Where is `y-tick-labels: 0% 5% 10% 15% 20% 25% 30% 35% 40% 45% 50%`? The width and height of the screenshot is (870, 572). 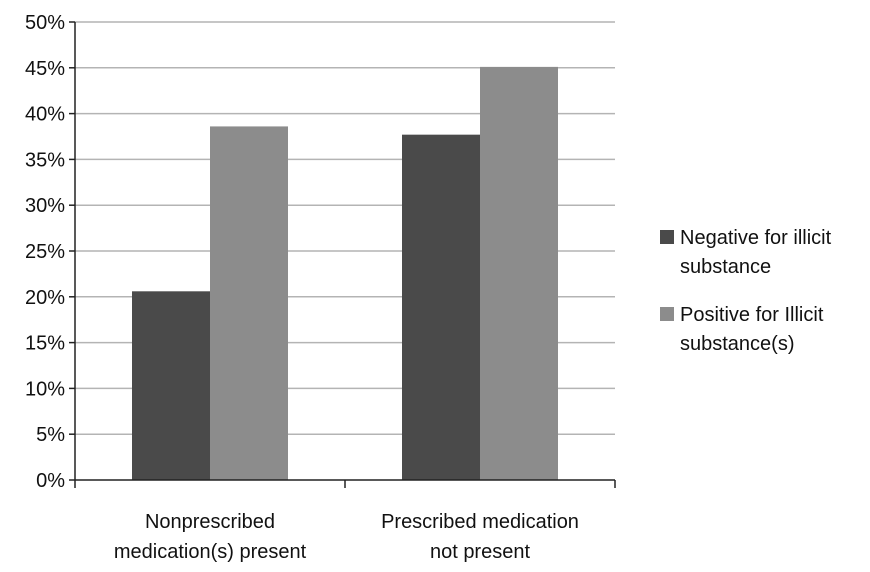
y-tick-labels: 0% 5% 10% 15% 20% 25% 30% 35% 40% 45% 50% is located at coordinates (45, 252).